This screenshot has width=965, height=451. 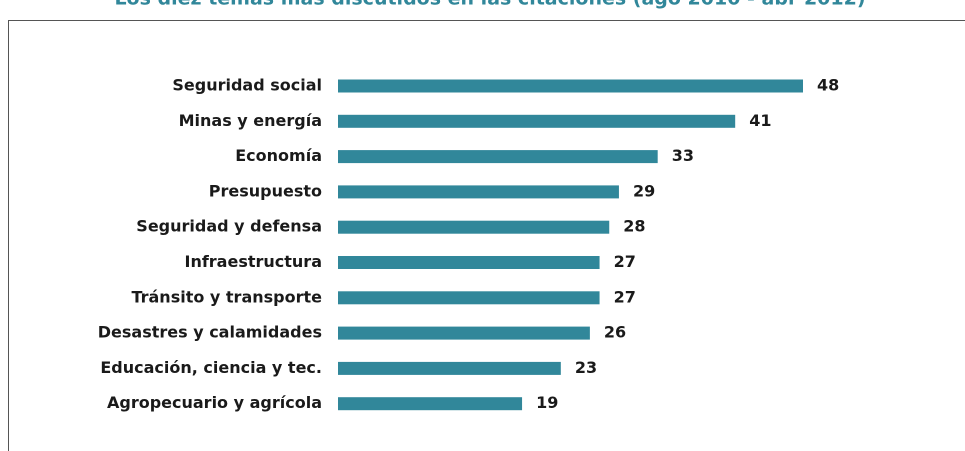 I want to click on category-label: Infraestructura, so click(x=253, y=261).